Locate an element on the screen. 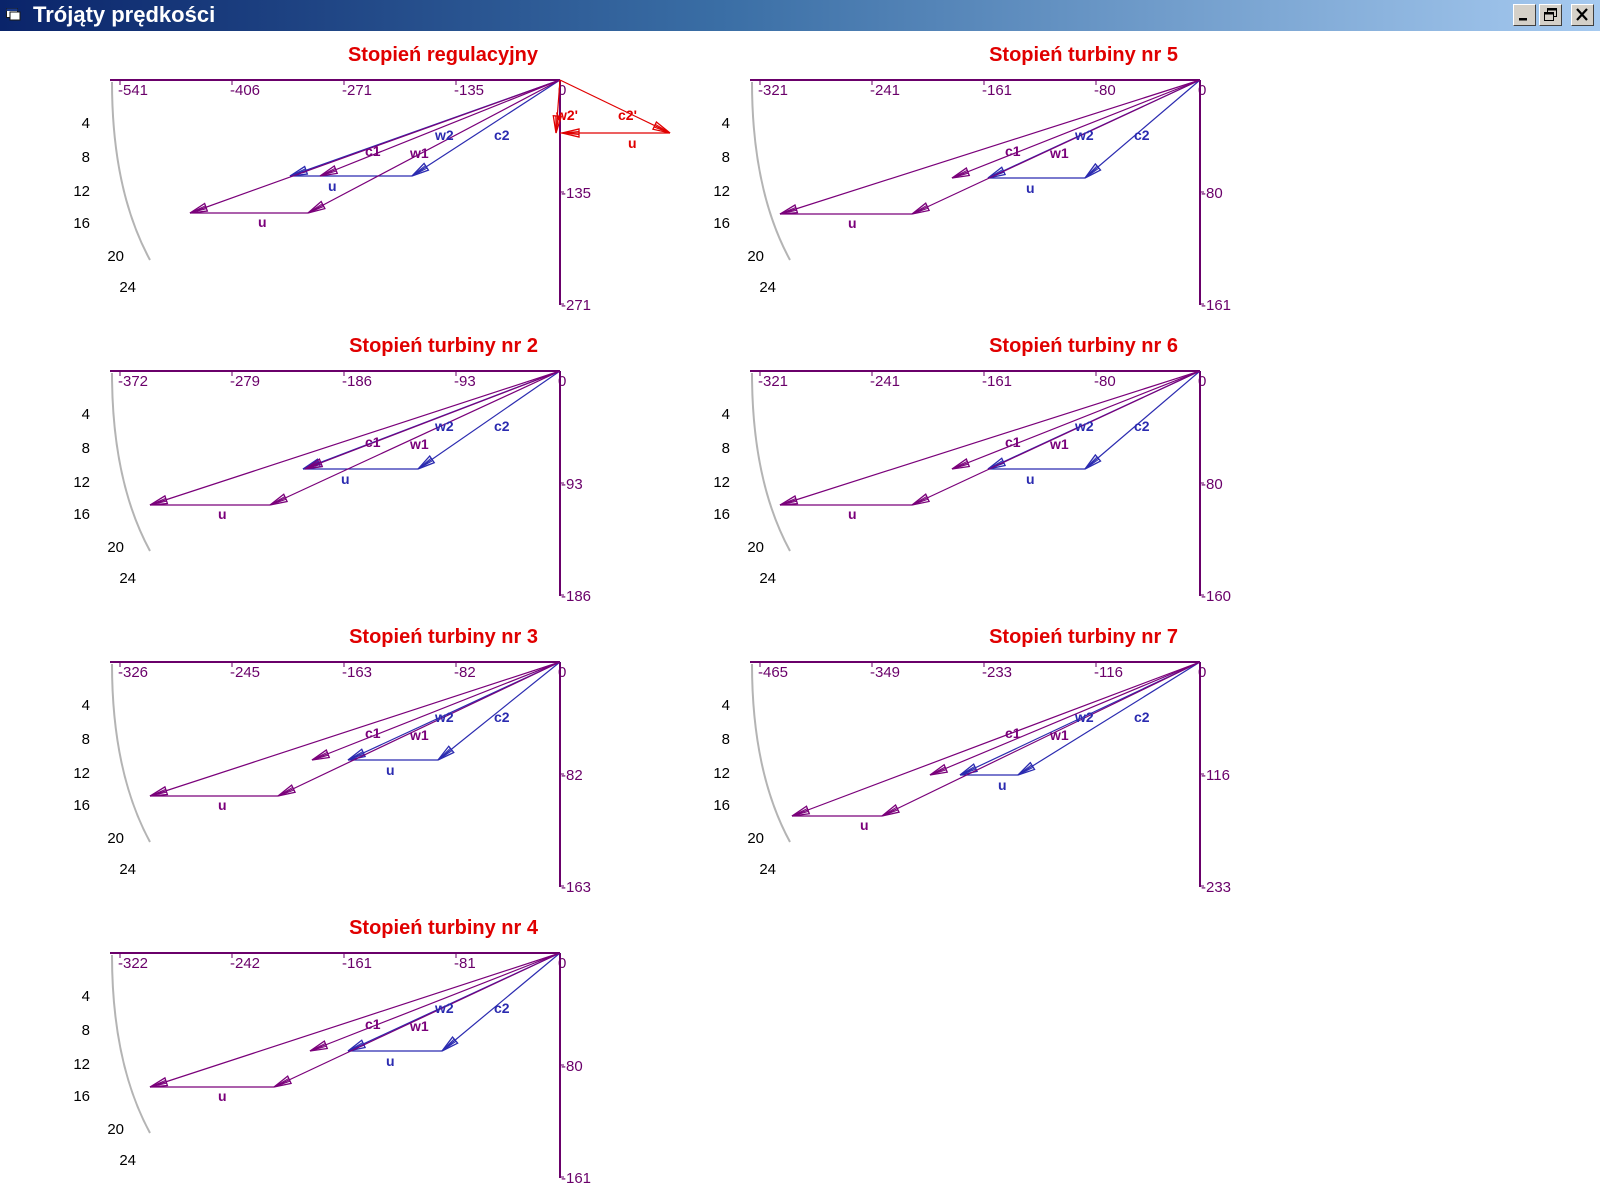 The height and width of the screenshot is (1200, 1600). window-app-icon is located at coordinates (13, 14).